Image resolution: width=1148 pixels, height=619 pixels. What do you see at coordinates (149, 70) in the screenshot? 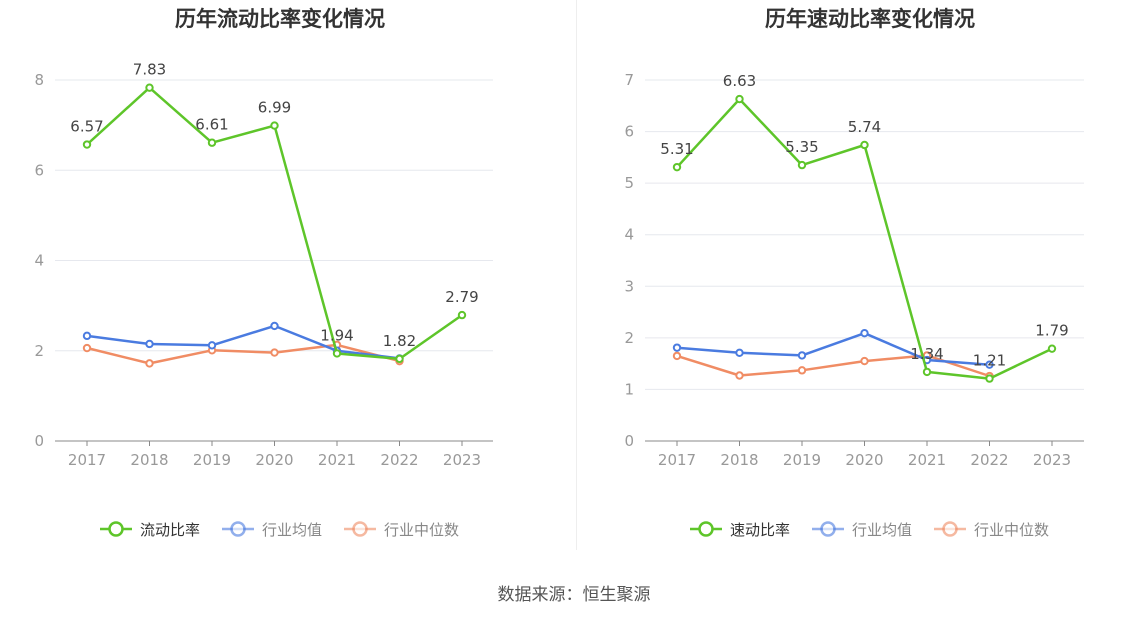
I see `data-label: 7.83` at bounding box center [149, 70].